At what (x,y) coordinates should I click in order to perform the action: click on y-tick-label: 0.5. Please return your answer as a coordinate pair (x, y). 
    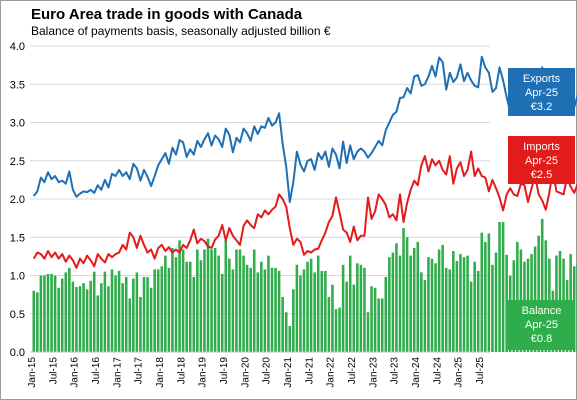
    Looking at the image, I should click on (17, 315).